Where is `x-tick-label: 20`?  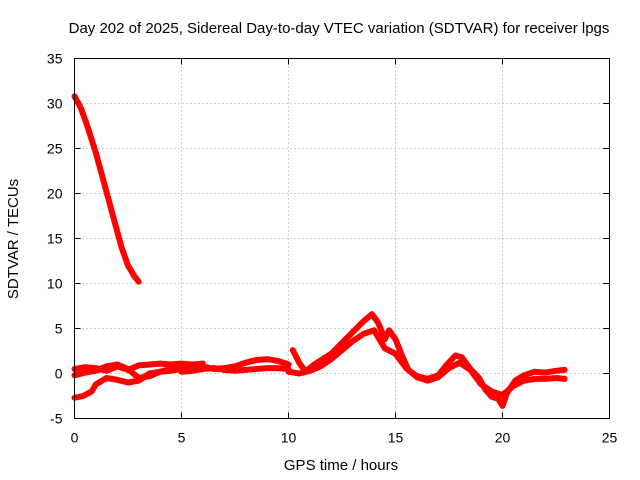 x-tick-label: 20 is located at coordinates (503, 438).